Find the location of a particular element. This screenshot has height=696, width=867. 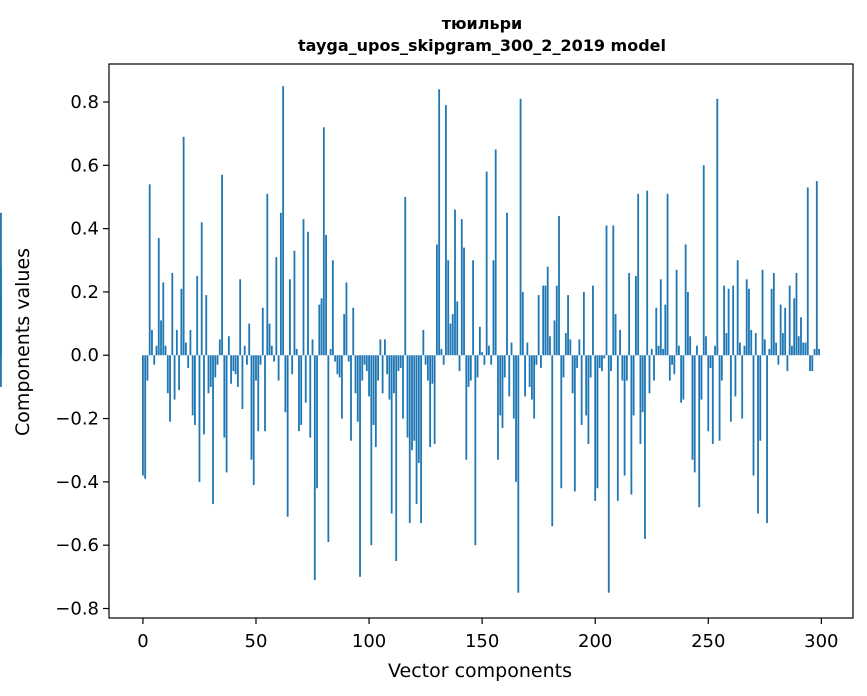

y-tick-label: 0.6 is located at coordinates (84, 165).